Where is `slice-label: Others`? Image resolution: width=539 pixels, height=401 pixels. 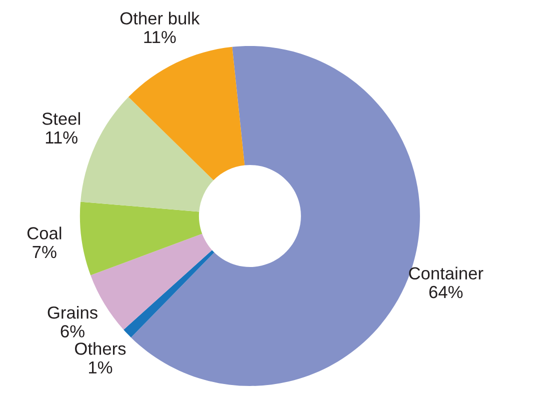
slice-label: Others is located at coordinates (100, 348).